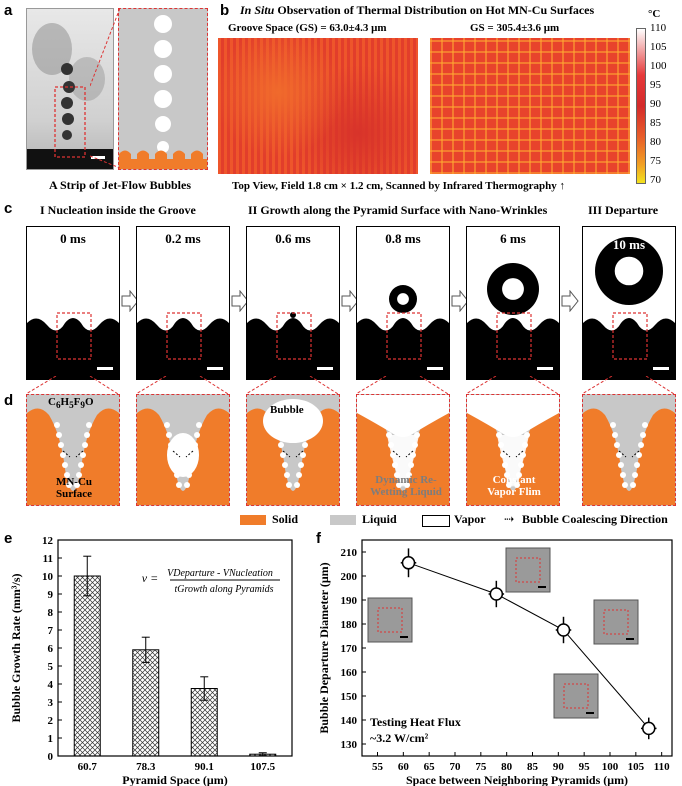 This screenshot has height=786, width=682. What do you see at coordinates (349, 649) in the screenshot?
I see `y-tick-label: 170` at bounding box center [349, 649].